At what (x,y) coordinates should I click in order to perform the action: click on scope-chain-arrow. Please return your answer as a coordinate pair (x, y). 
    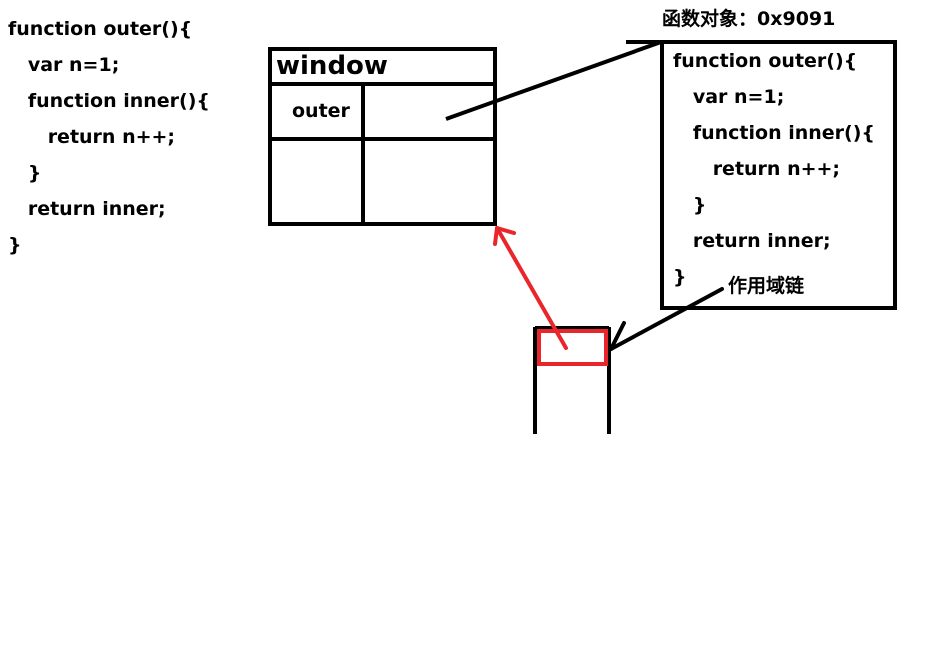
    Looking at the image, I should click on (666, 319).